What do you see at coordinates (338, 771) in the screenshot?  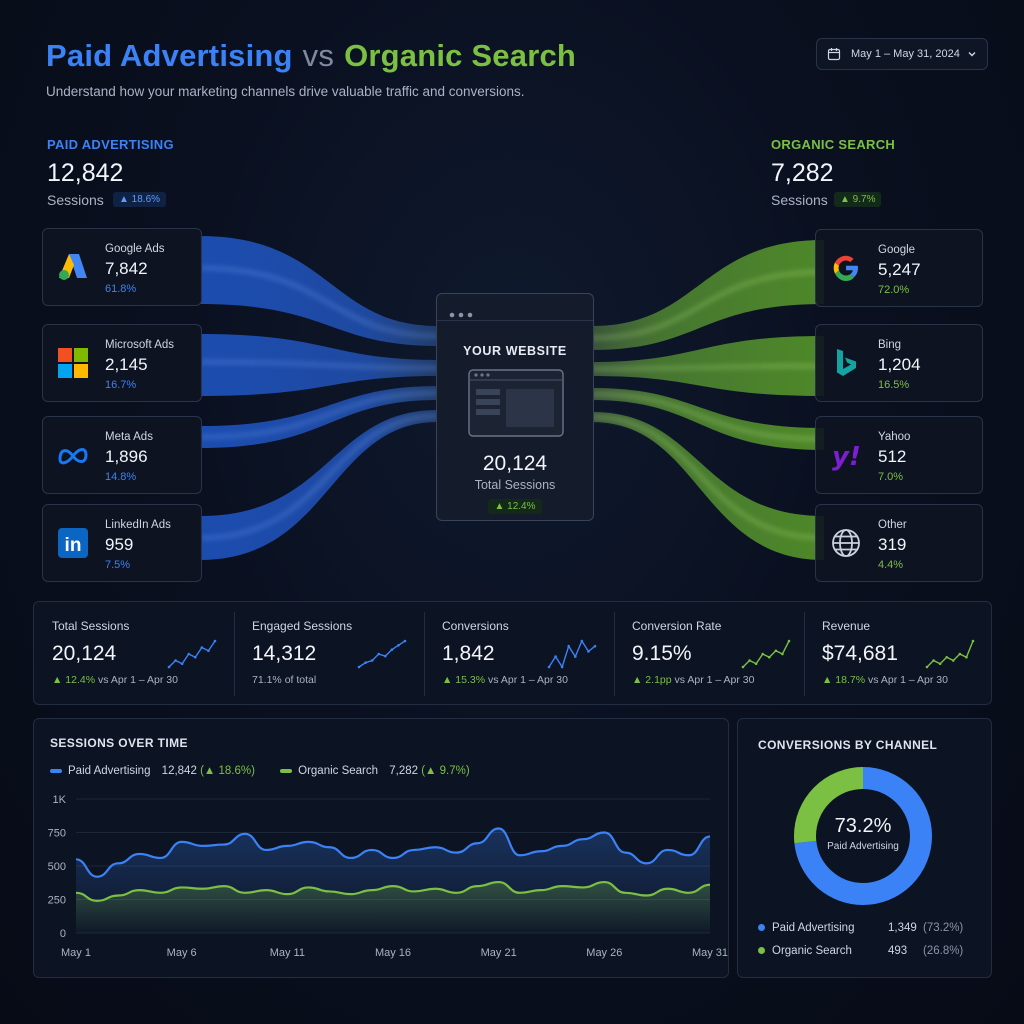 I see `legend-organic-name: Organic Search` at bounding box center [338, 771].